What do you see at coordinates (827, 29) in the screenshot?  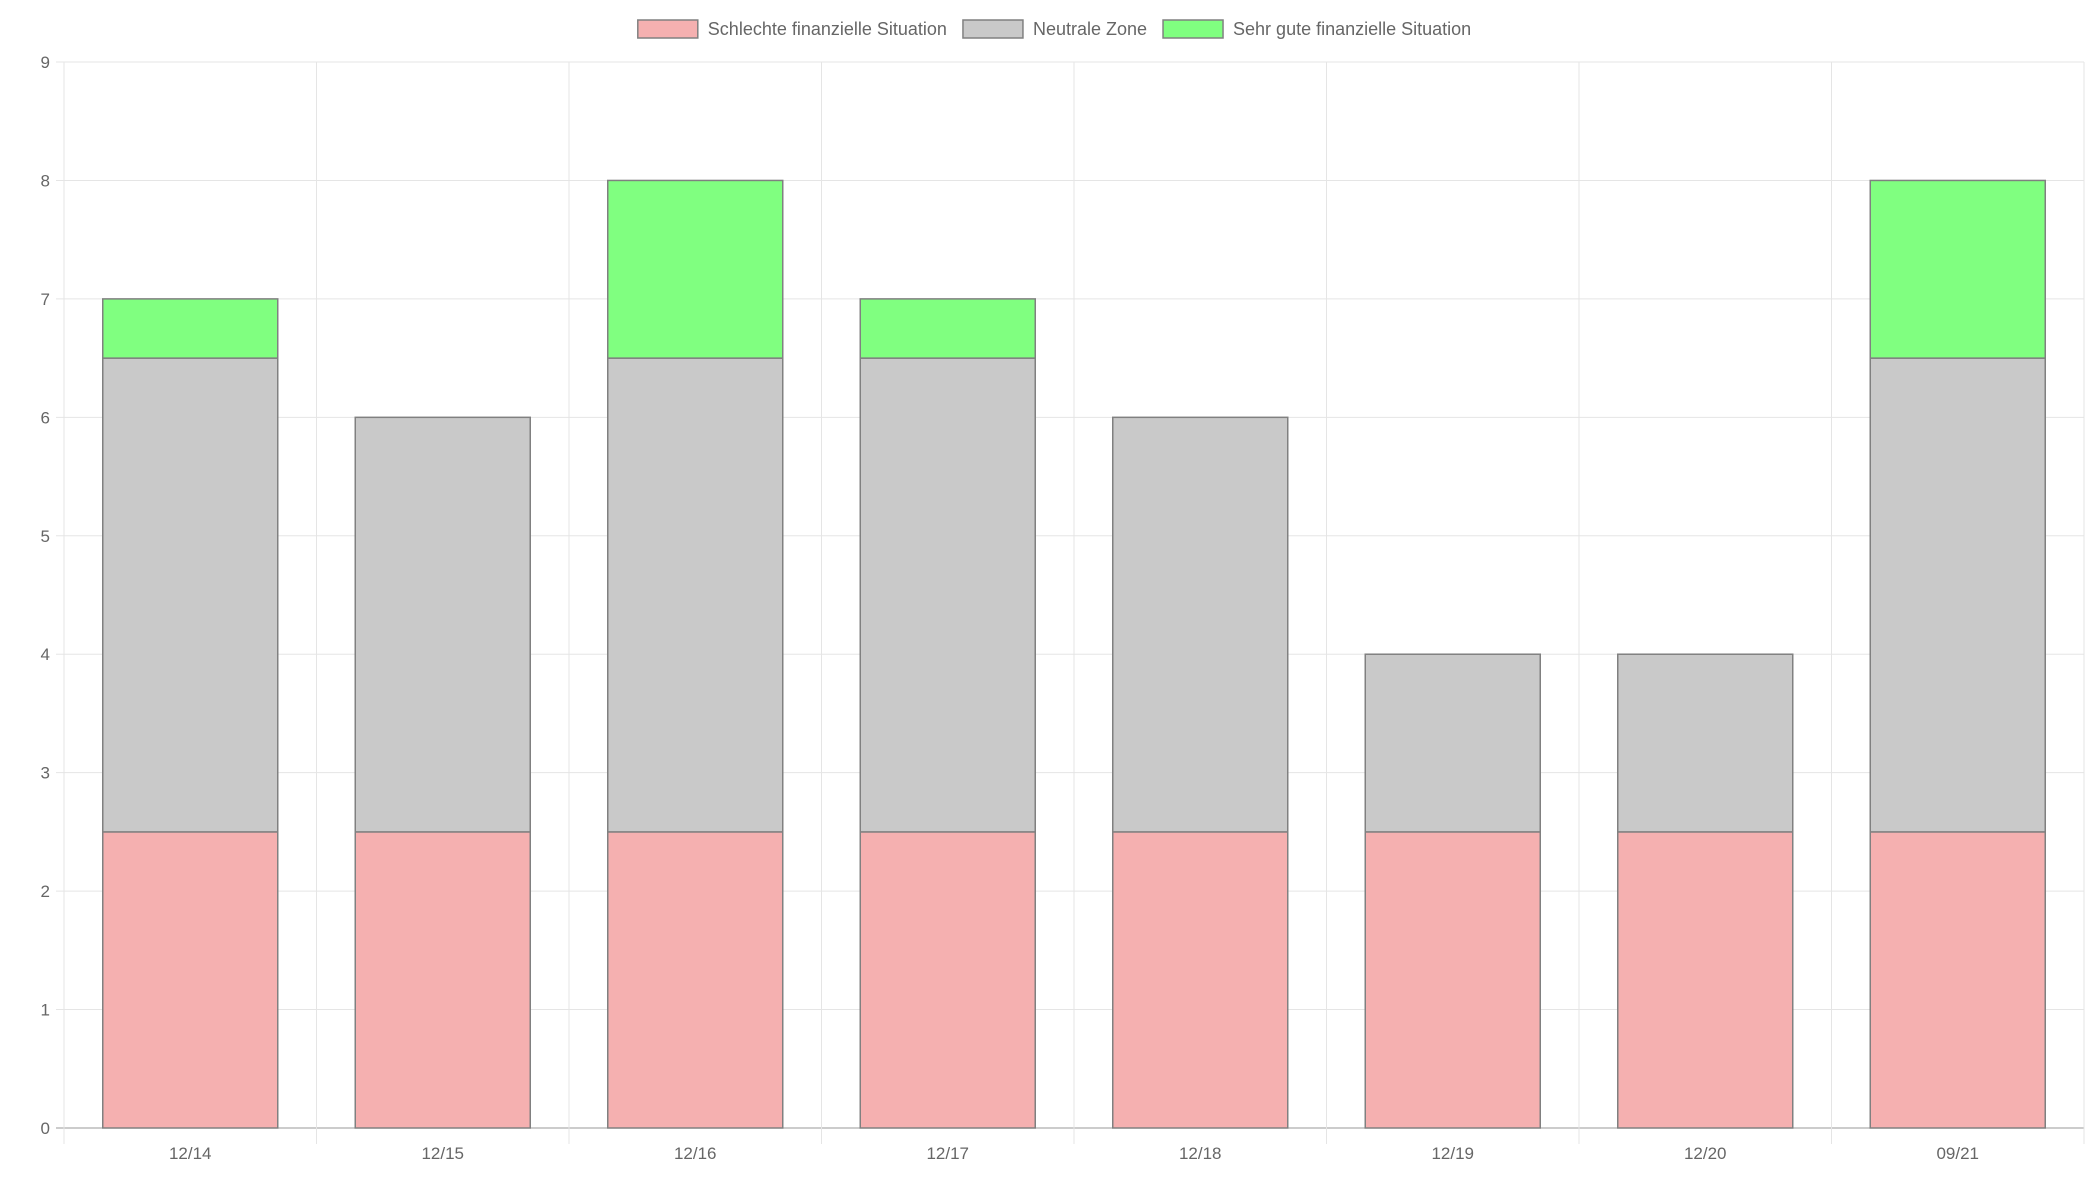 I see `legend-label: Schlechte finanzielle Situation` at bounding box center [827, 29].